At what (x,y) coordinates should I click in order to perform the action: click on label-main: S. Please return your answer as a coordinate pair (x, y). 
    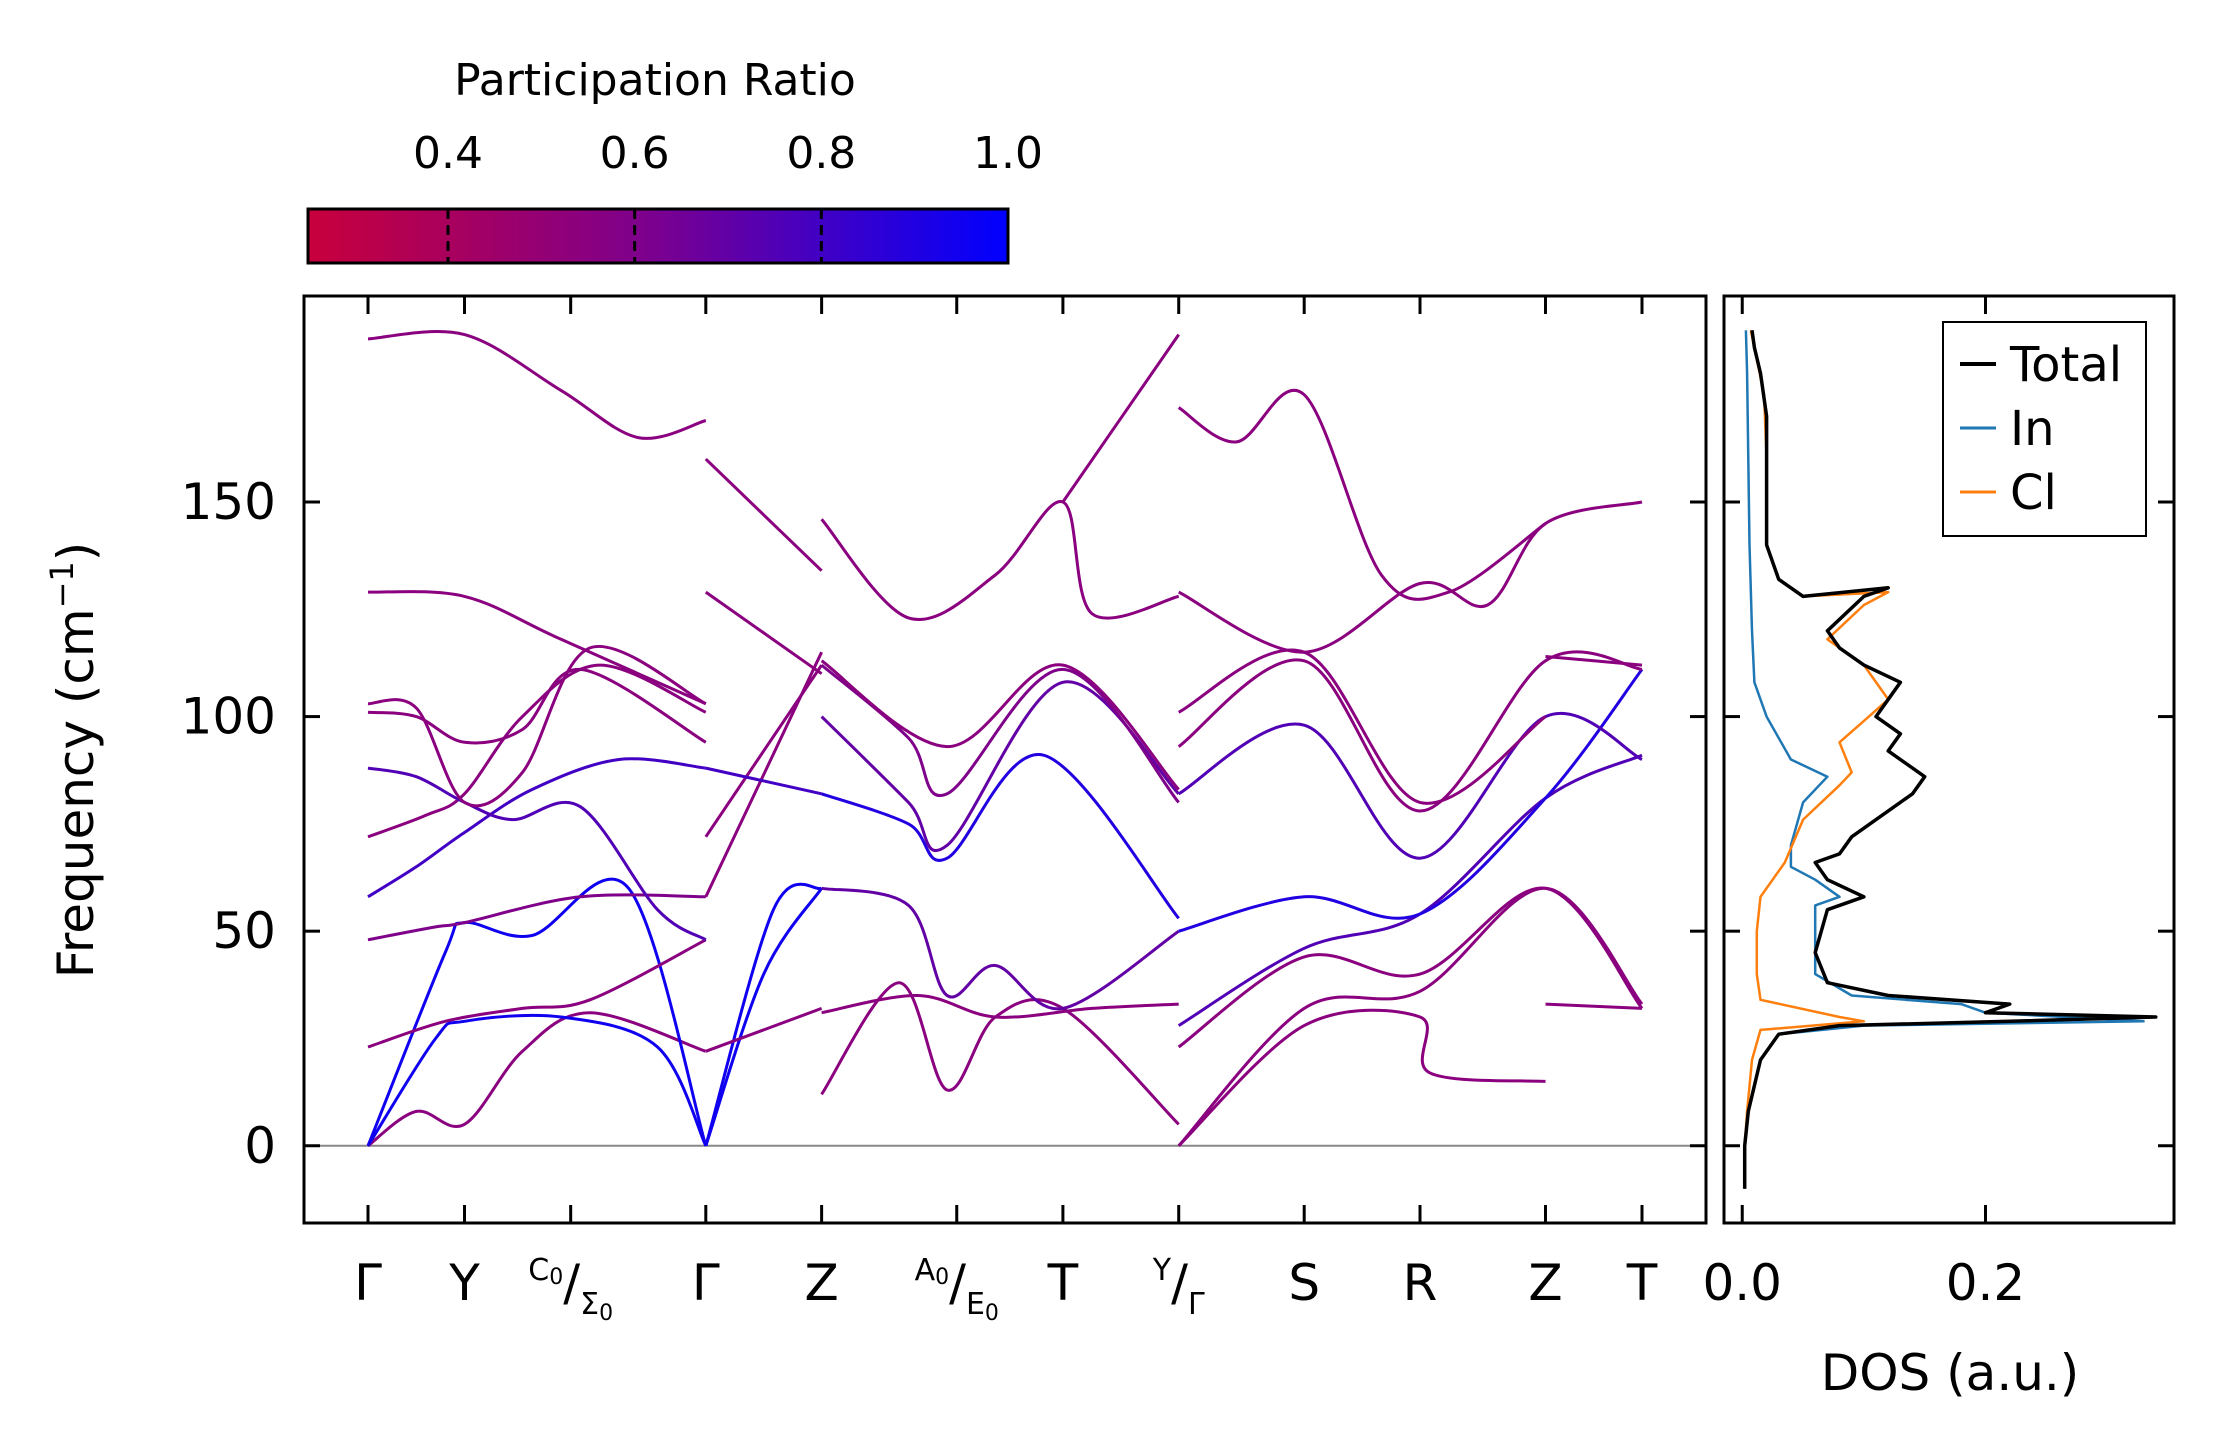
    Looking at the image, I should click on (1304, 1283).